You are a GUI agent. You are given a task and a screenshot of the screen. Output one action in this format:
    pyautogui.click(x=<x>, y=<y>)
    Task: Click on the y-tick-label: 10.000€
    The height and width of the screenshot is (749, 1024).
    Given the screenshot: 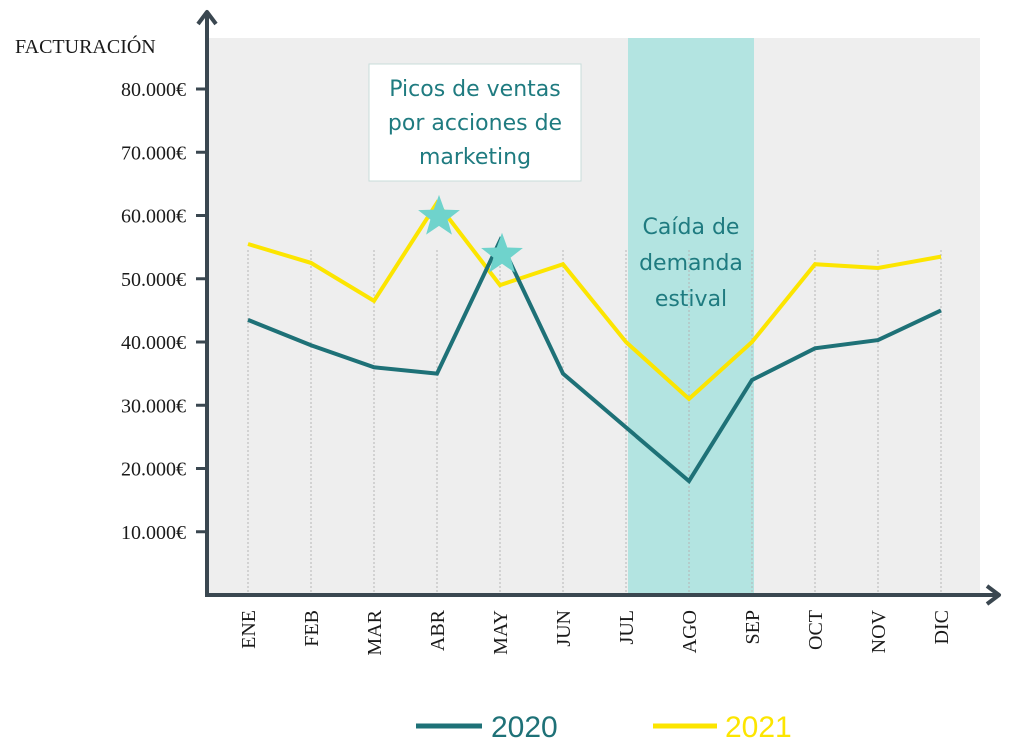 What is the action you would take?
    pyautogui.click(x=153, y=533)
    